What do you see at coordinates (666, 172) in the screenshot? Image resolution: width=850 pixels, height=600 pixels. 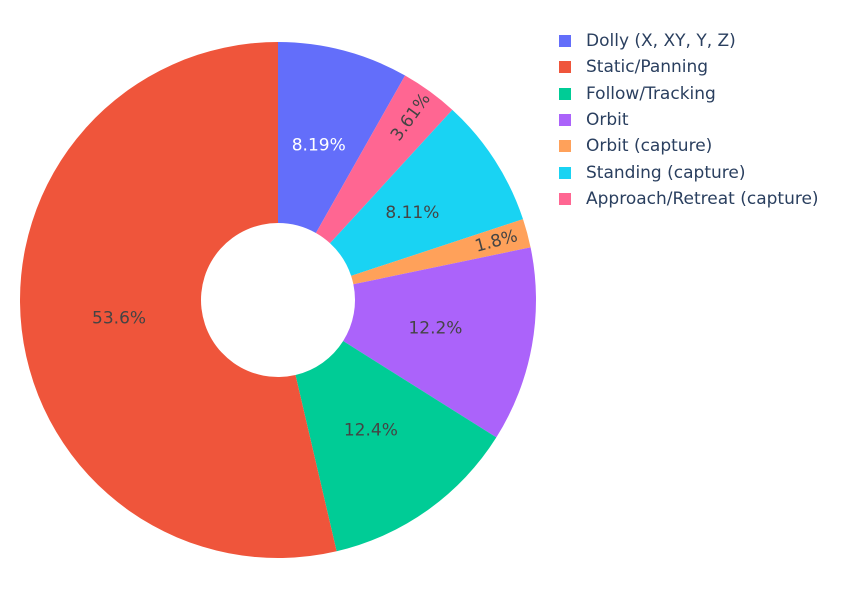 I see `legend-label: Standing (capture)` at bounding box center [666, 172].